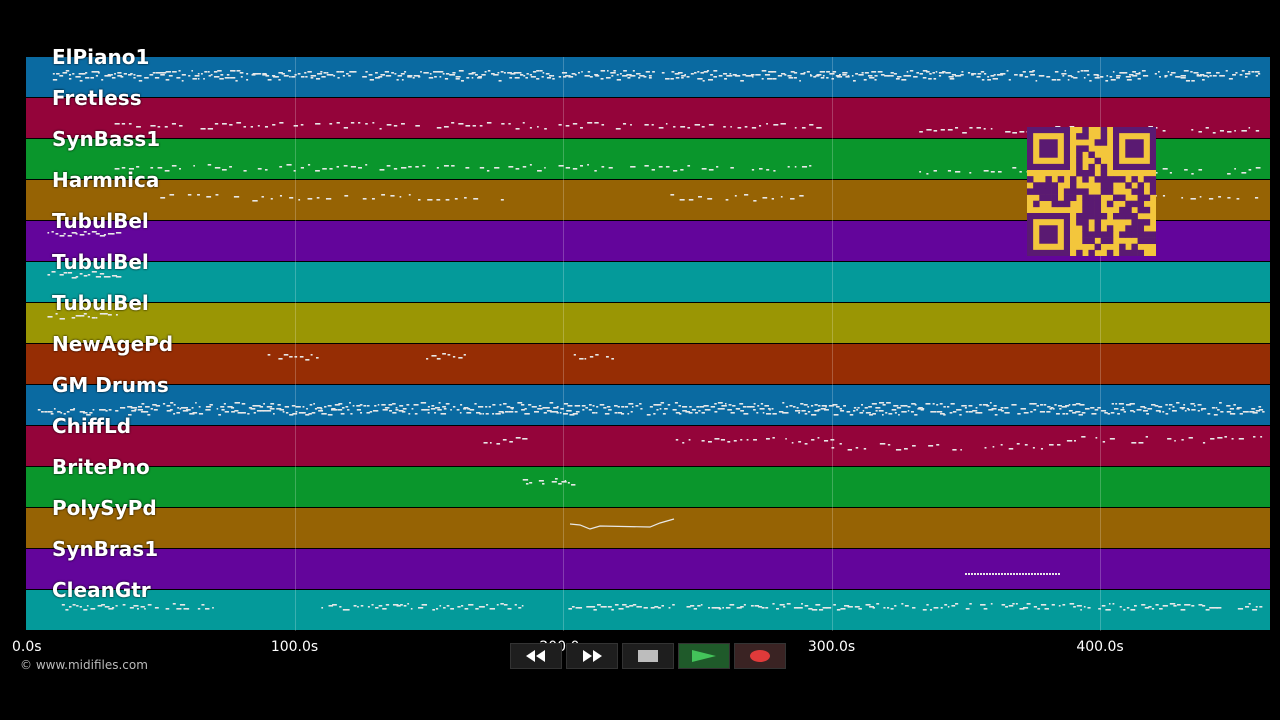 The height and width of the screenshot is (720, 1280). Describe the element at coordinates (536, 656) in the screenshot. I see `rewind-button` at that location.